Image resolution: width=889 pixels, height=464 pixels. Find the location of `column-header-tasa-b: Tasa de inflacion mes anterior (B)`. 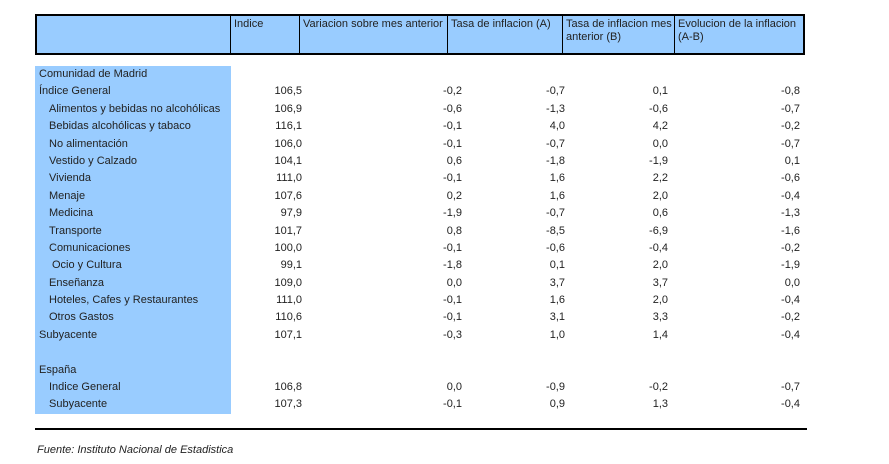

column-header-tasa-b: Tasa de inflacion mes anterior (B) is located at coordinates (618, 34).